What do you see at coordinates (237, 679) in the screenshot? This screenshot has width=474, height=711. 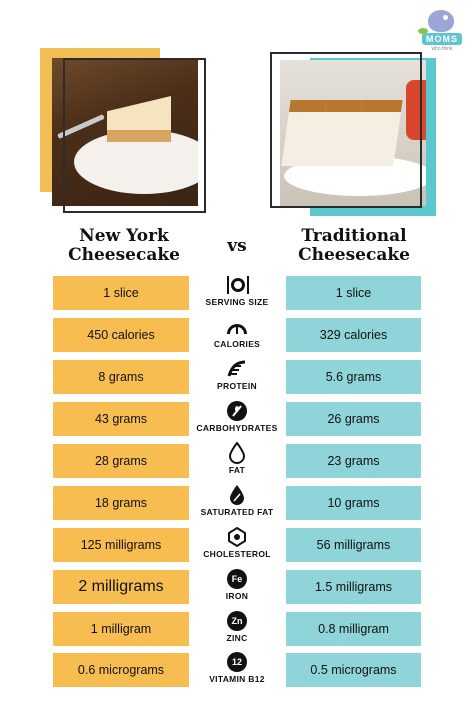 I see `nutrient-label: VITAMIN B12` at bounding box center [237, 679].